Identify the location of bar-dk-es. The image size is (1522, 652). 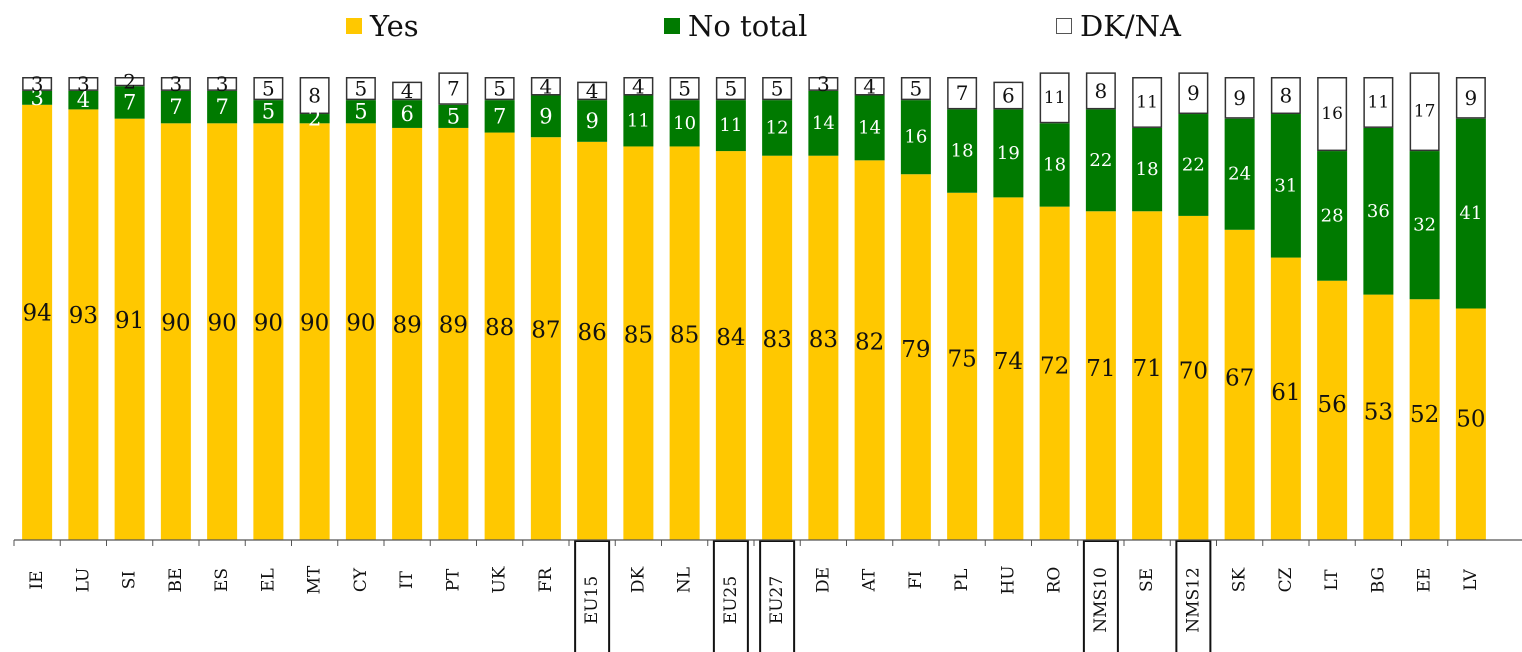
(222, 84).